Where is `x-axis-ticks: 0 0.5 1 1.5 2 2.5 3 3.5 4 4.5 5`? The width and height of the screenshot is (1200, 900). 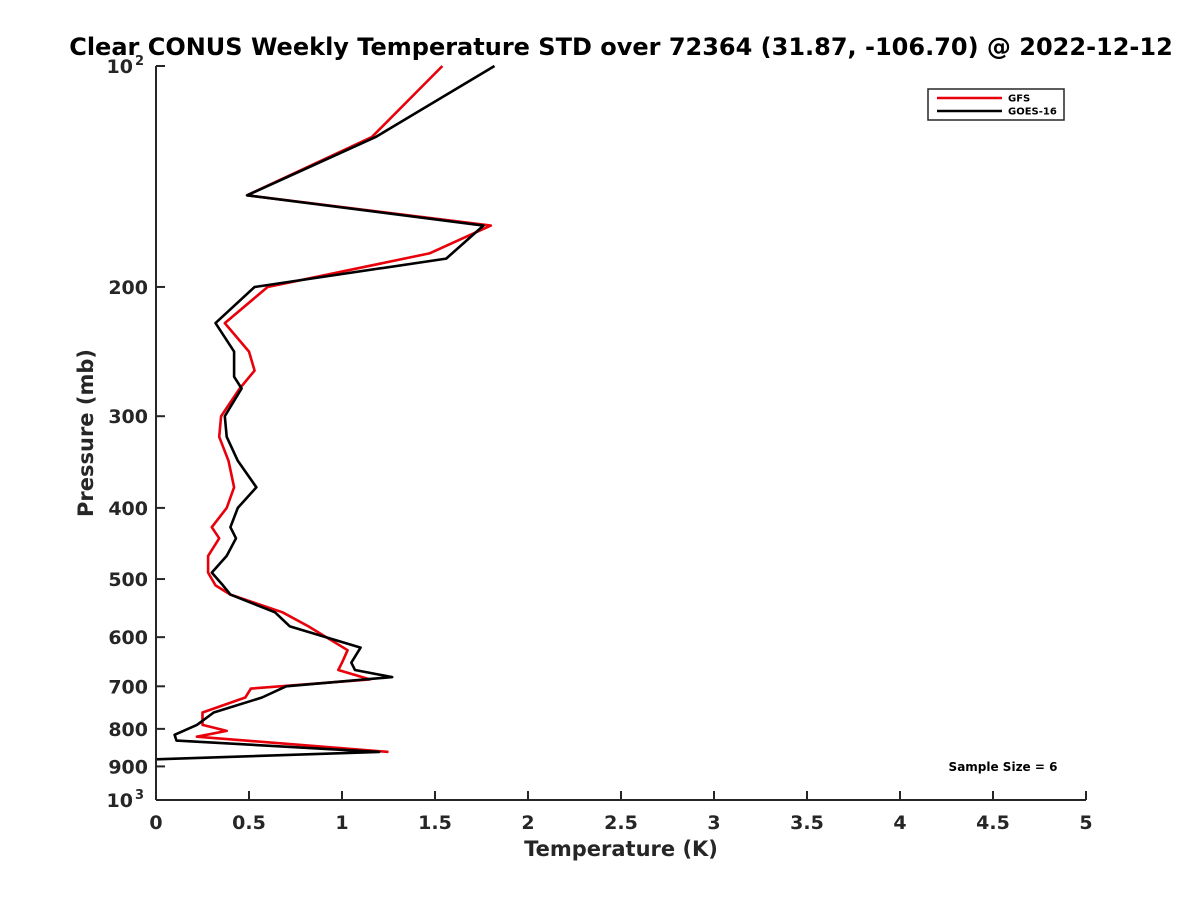 x-axis-ticks: 0 0.5 1 1.5 2 2.5 3 3.5 4 4.5 5 is located at coordinates (621, 812).